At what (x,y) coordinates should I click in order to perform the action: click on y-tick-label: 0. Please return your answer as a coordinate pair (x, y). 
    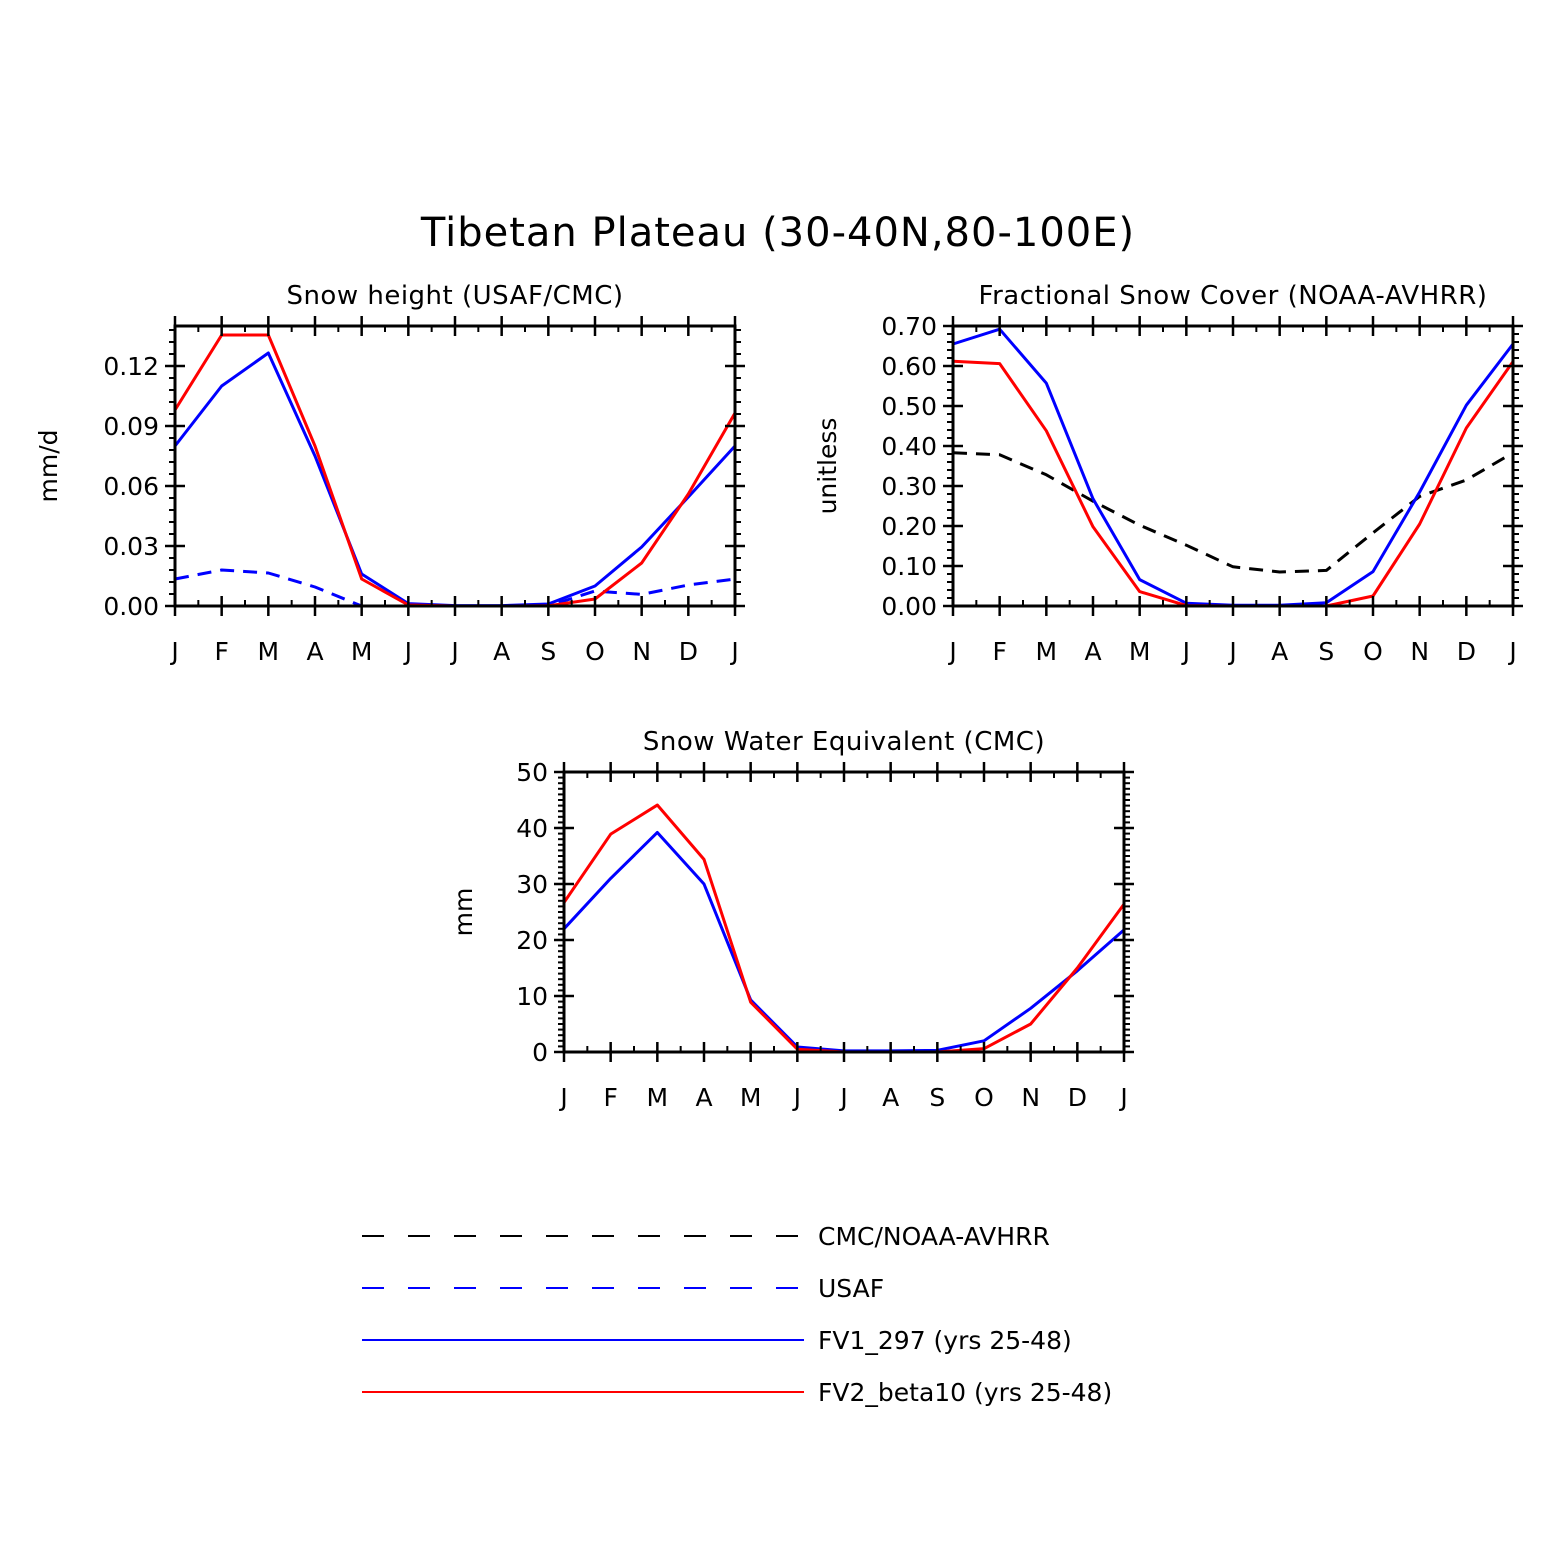
    Looking at the image, I should click on (540, 1052).